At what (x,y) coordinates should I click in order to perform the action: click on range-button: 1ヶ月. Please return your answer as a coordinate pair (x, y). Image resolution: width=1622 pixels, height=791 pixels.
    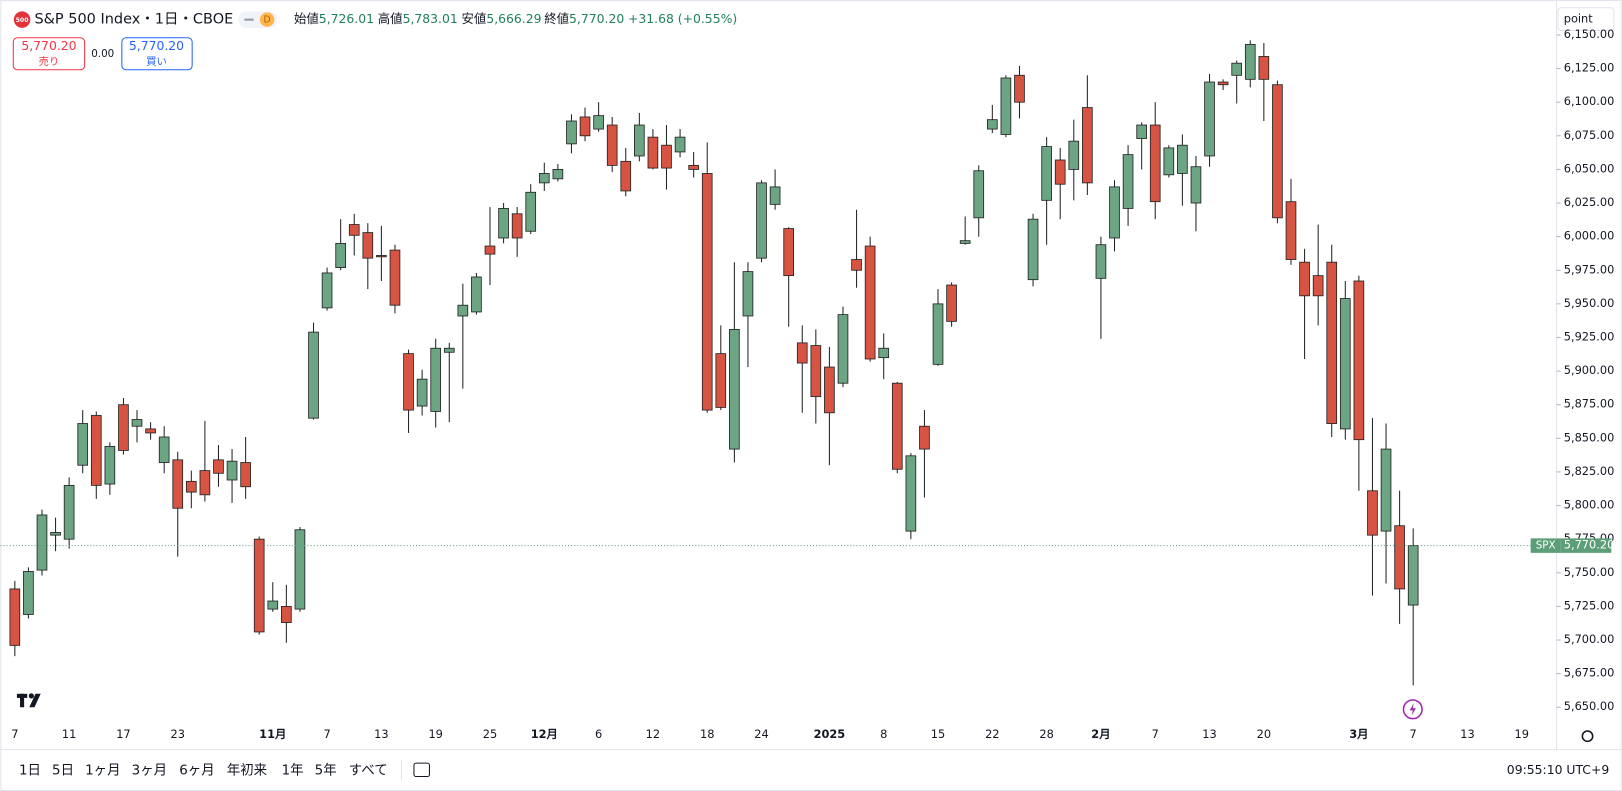
    Looking at the image, I should click on (102, 770).